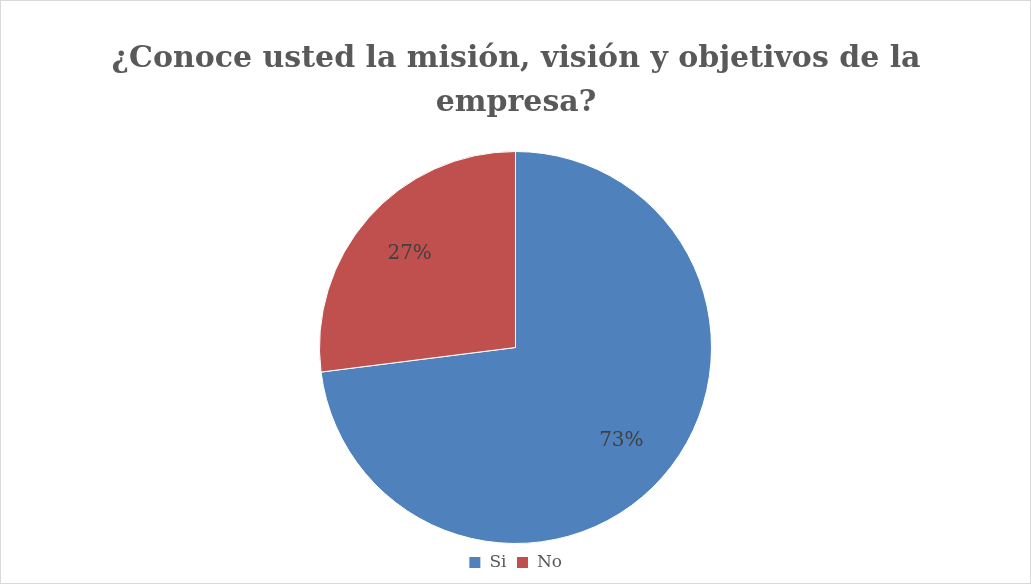  Describe the element at coordinates (516, 79) in the screenshot. I see `chart-title: ¿Conoce usted la misión, visión y objetivos de la empresa?` at that location.